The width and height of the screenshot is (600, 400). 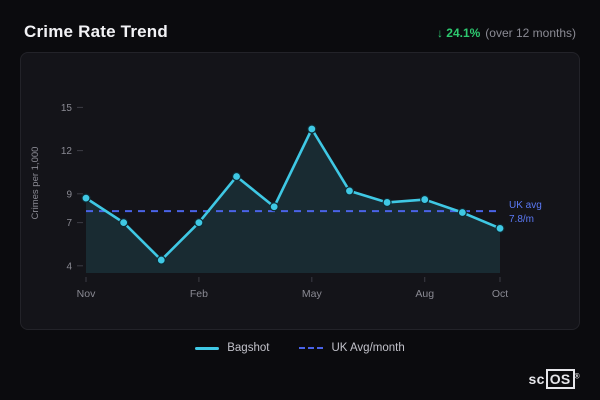 I want to click on brand-logo: sc OS ®, so click(x=554, y=379).